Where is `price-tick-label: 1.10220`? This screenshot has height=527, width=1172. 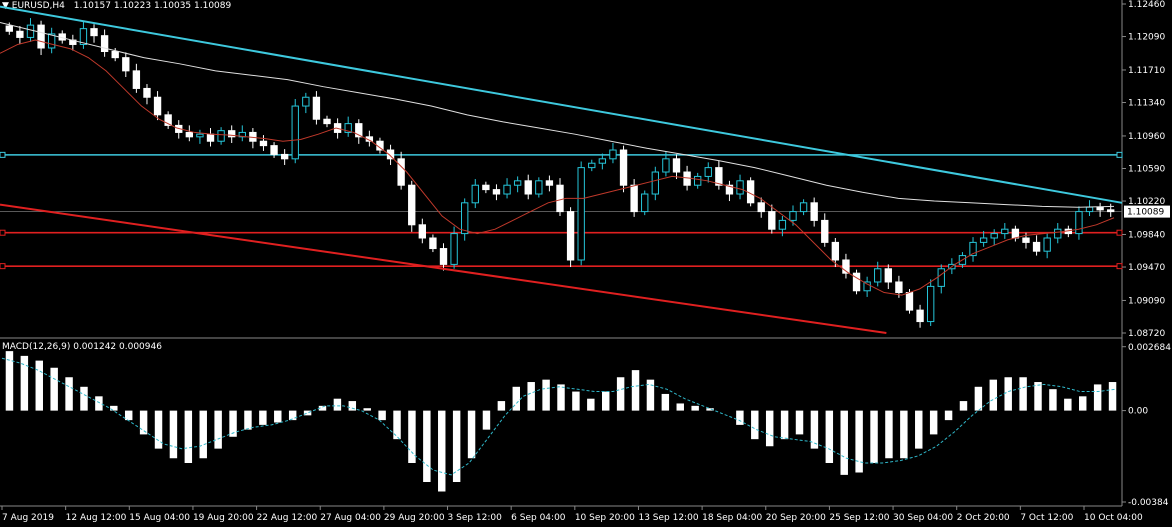
price-tick-label: 1.10220 is located at coordinates (1146, 202).